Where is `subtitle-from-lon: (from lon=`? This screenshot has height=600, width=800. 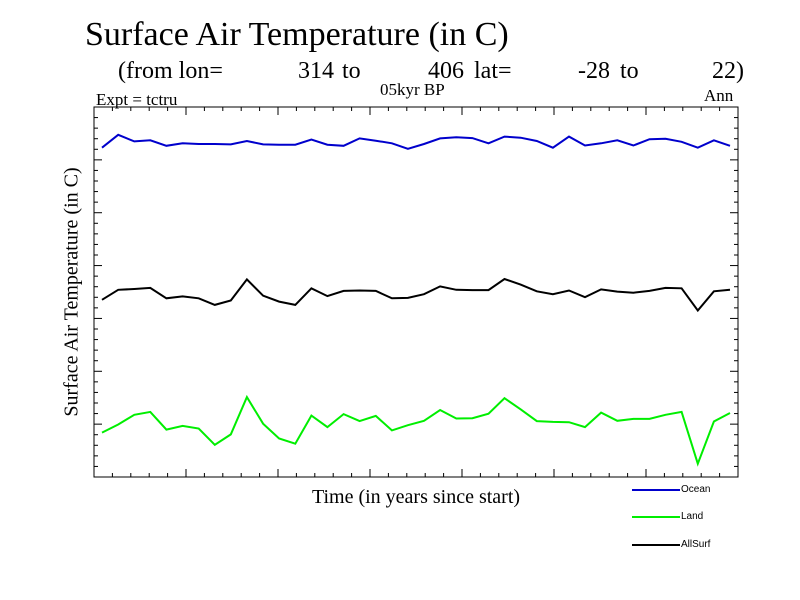
subtitle-from-lon: (from lon= is located at coordinates (170, 71).